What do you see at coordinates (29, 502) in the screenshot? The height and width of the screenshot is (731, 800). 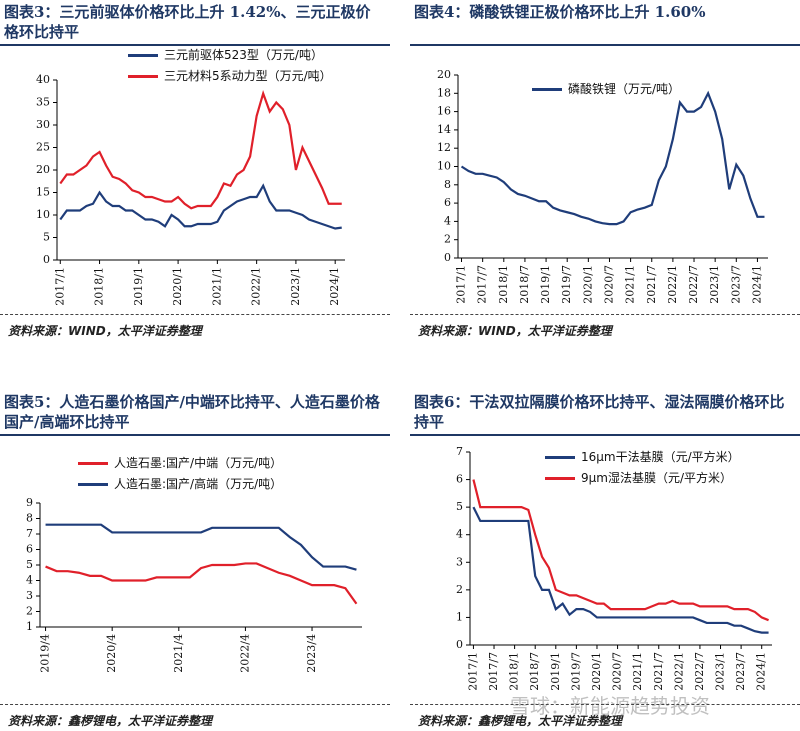 I see `y-tick-label: 9` at bounding box center [29, 502].